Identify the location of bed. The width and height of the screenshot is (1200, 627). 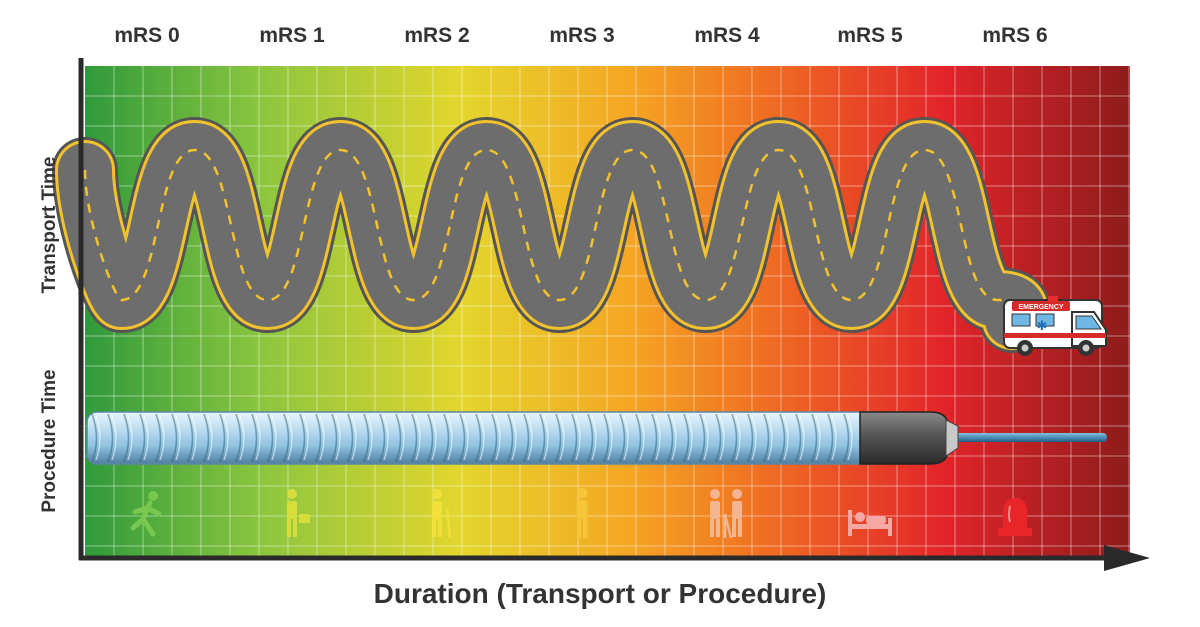
(870, 526).